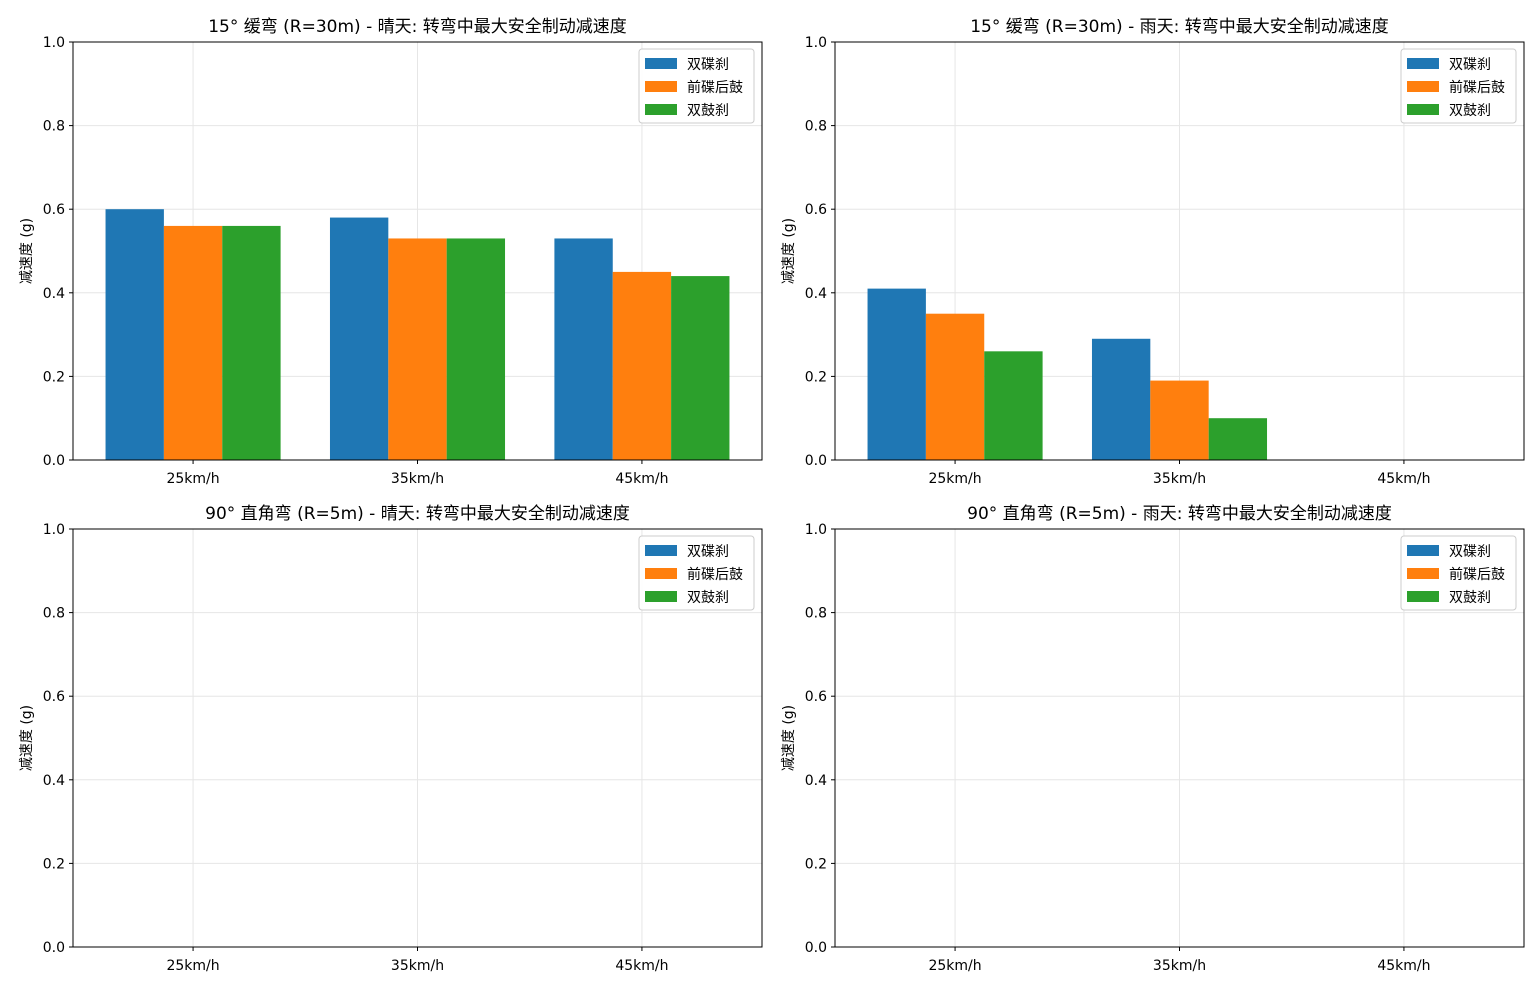 The image size is (1540, 990). Describe the element at coordinates (417, 27) in the screenshot. I see `chart-title: 15° 缓弯 (R=30m) - 晴天: 转弯中最大安全制动减速度` at that location.